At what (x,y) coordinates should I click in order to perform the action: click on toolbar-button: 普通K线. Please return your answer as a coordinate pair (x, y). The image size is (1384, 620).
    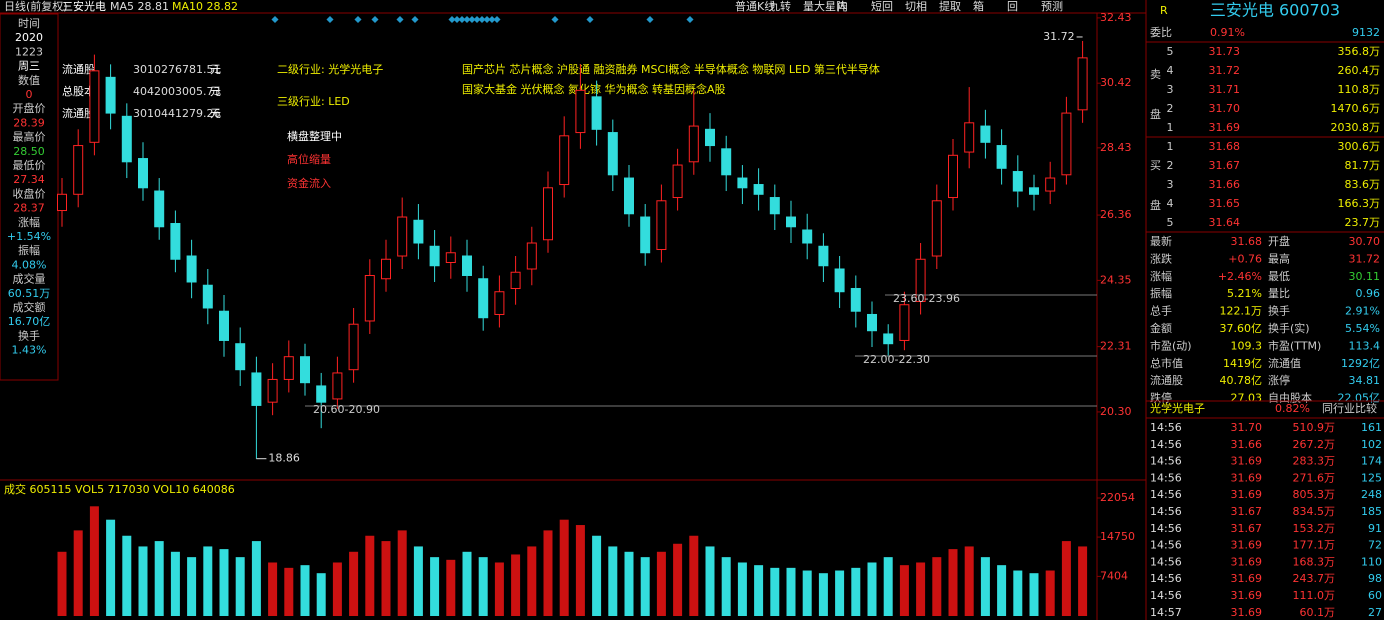
    Looking at the image, I should click on (755, 6).